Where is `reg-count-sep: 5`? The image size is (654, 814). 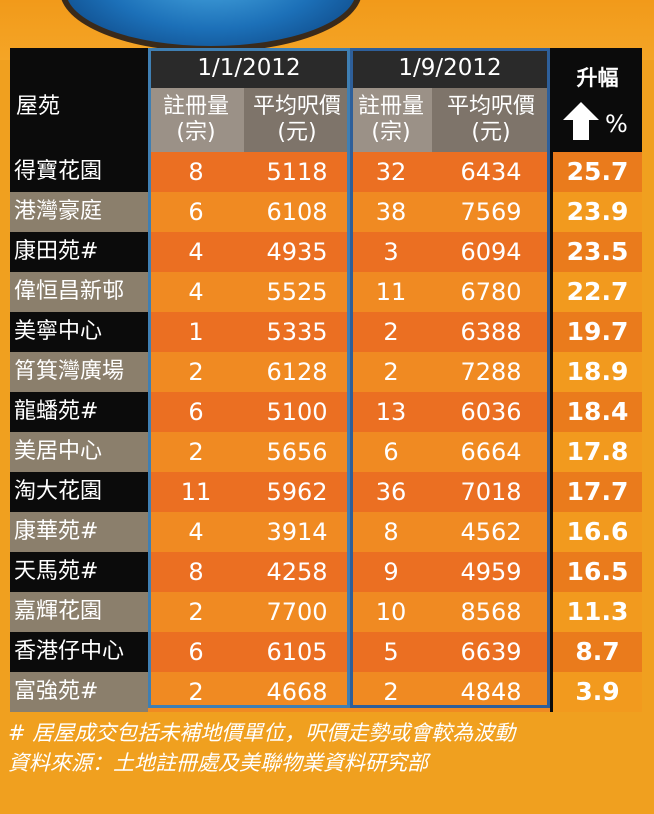 reg-count-sep: 5 is located at coordinates (391, 652).